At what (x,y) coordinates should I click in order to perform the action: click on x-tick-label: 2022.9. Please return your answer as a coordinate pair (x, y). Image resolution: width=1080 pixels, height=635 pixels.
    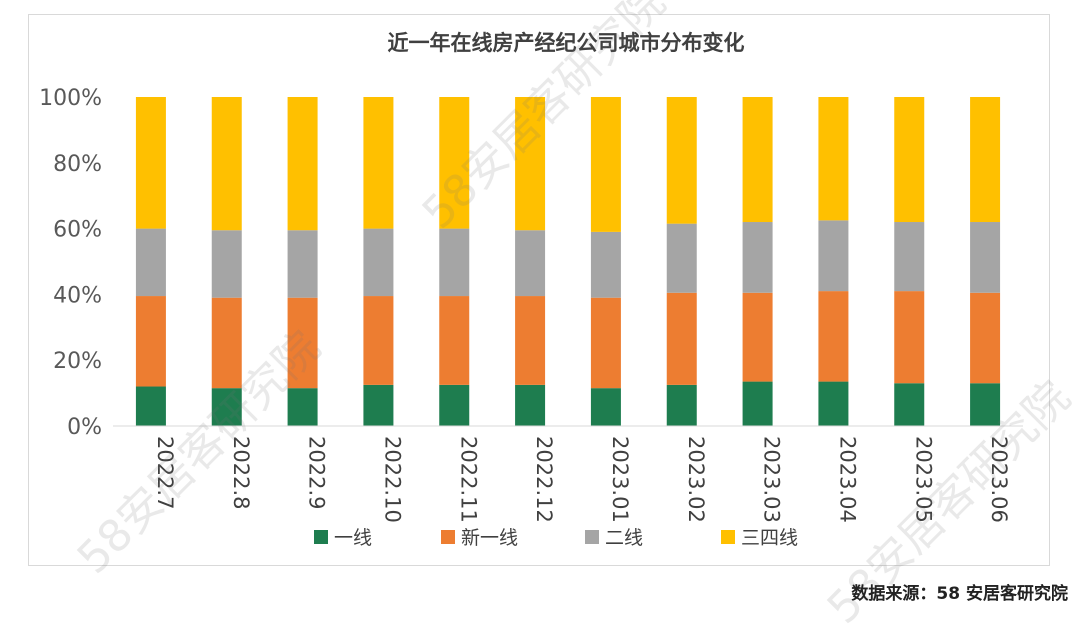
    Looking at the image, I should click on (317, 472).